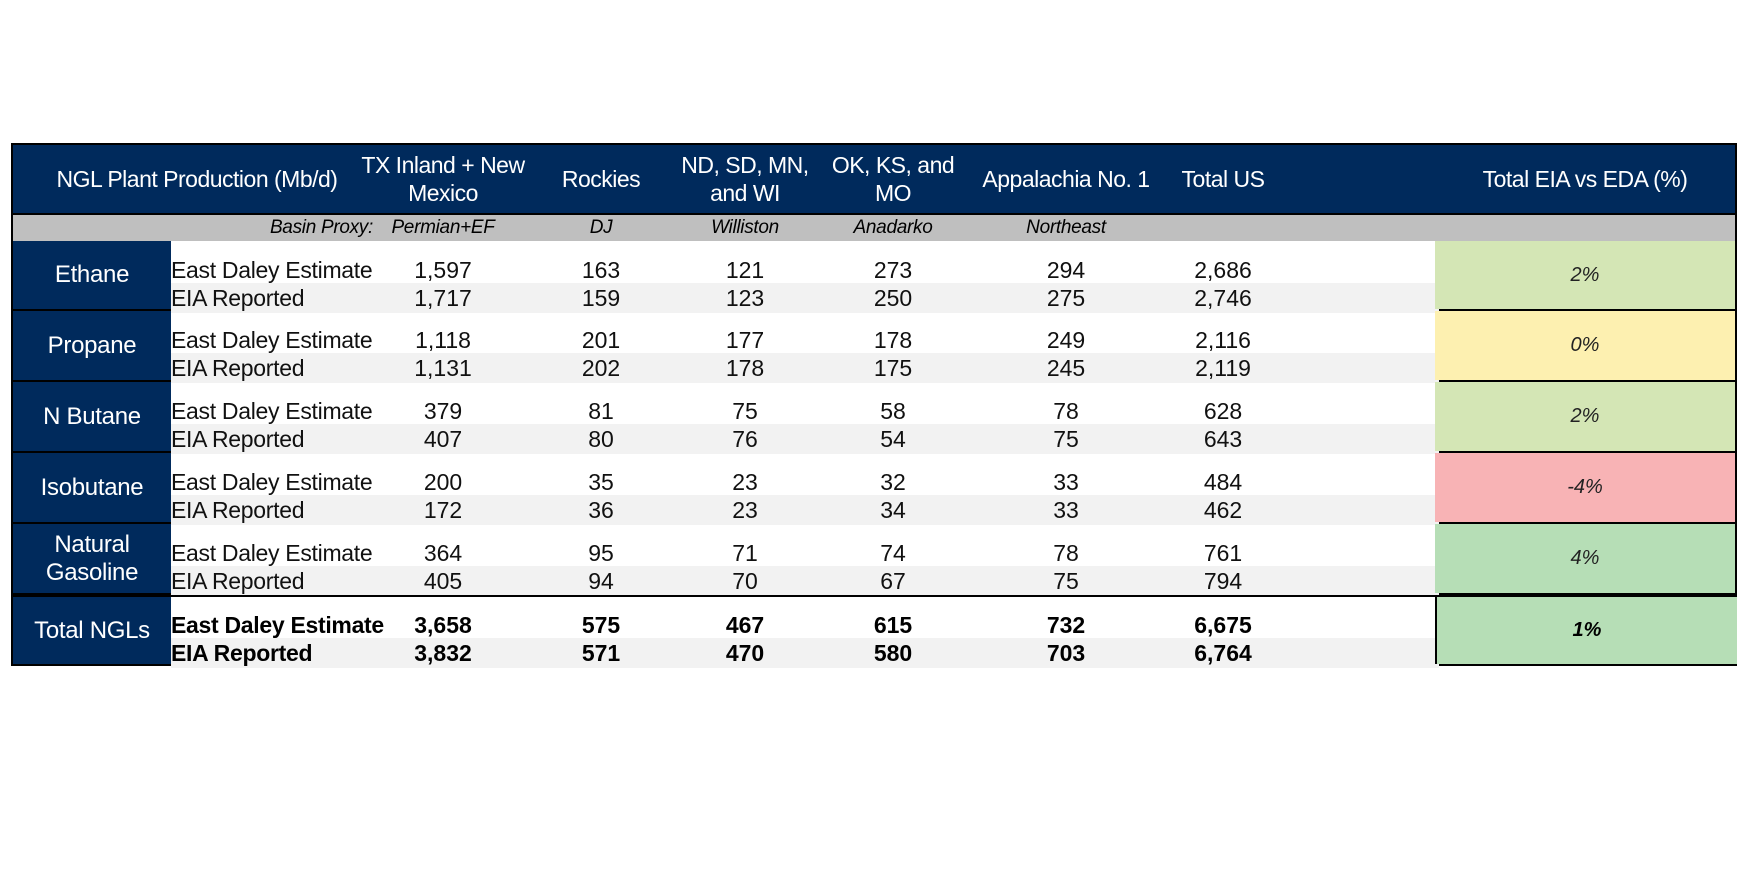 Image resolution: width=1750 pixels, height=875 pixels. Describe the element at coordinates (443, 653) in the screenshot. I see `value-cell: 3,832` at that location.